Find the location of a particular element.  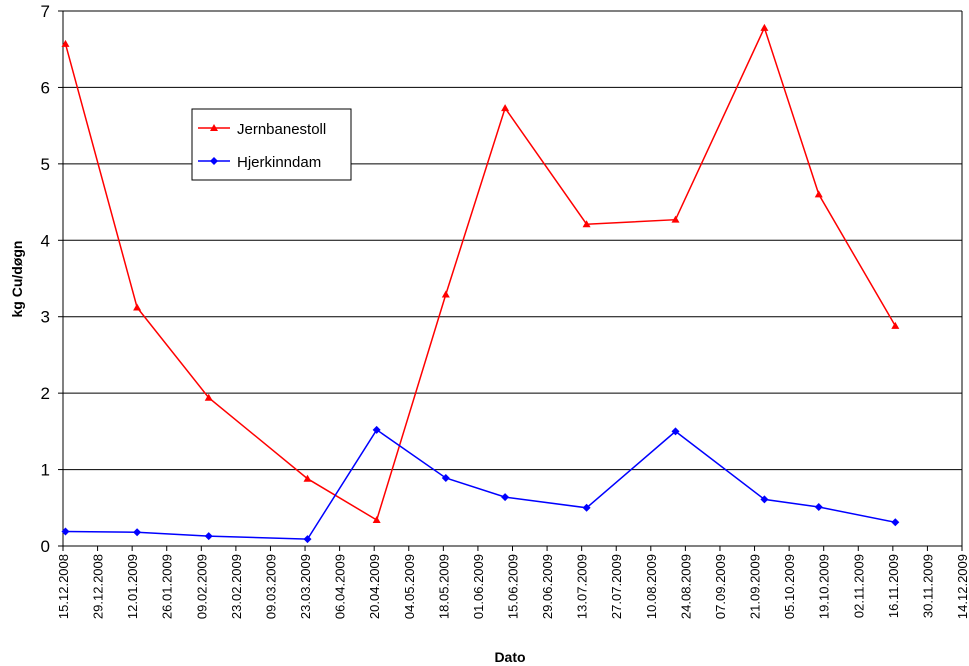

x-axis-title: Dato is located at coordinates (509, 657).